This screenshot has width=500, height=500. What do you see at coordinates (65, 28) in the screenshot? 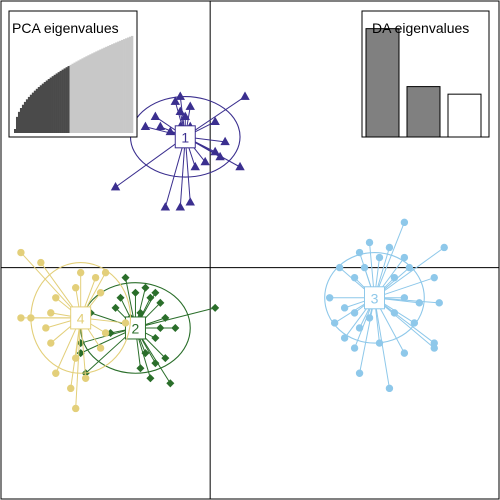
I see `pca-eigenvalues-title: PCA eigenvalues` at bounding box center [65, 28].